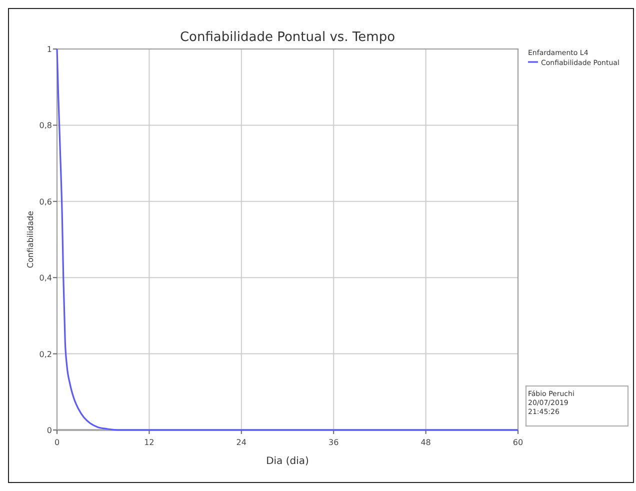 The image size is (636, 491). I want to click on y-tick-label: 0,8, so click(45, 125).